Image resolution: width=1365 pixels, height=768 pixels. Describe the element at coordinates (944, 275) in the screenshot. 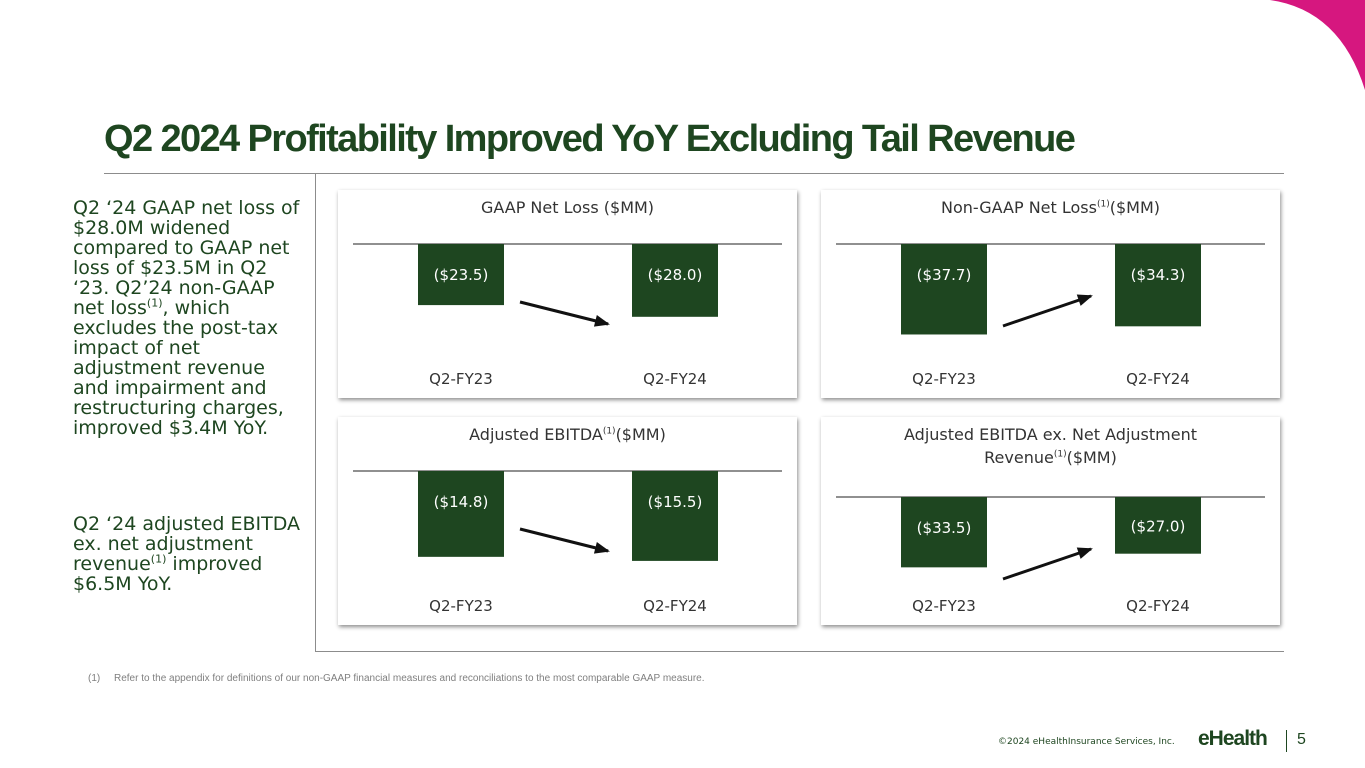

I see `data-label: ($37.7)` at that location.